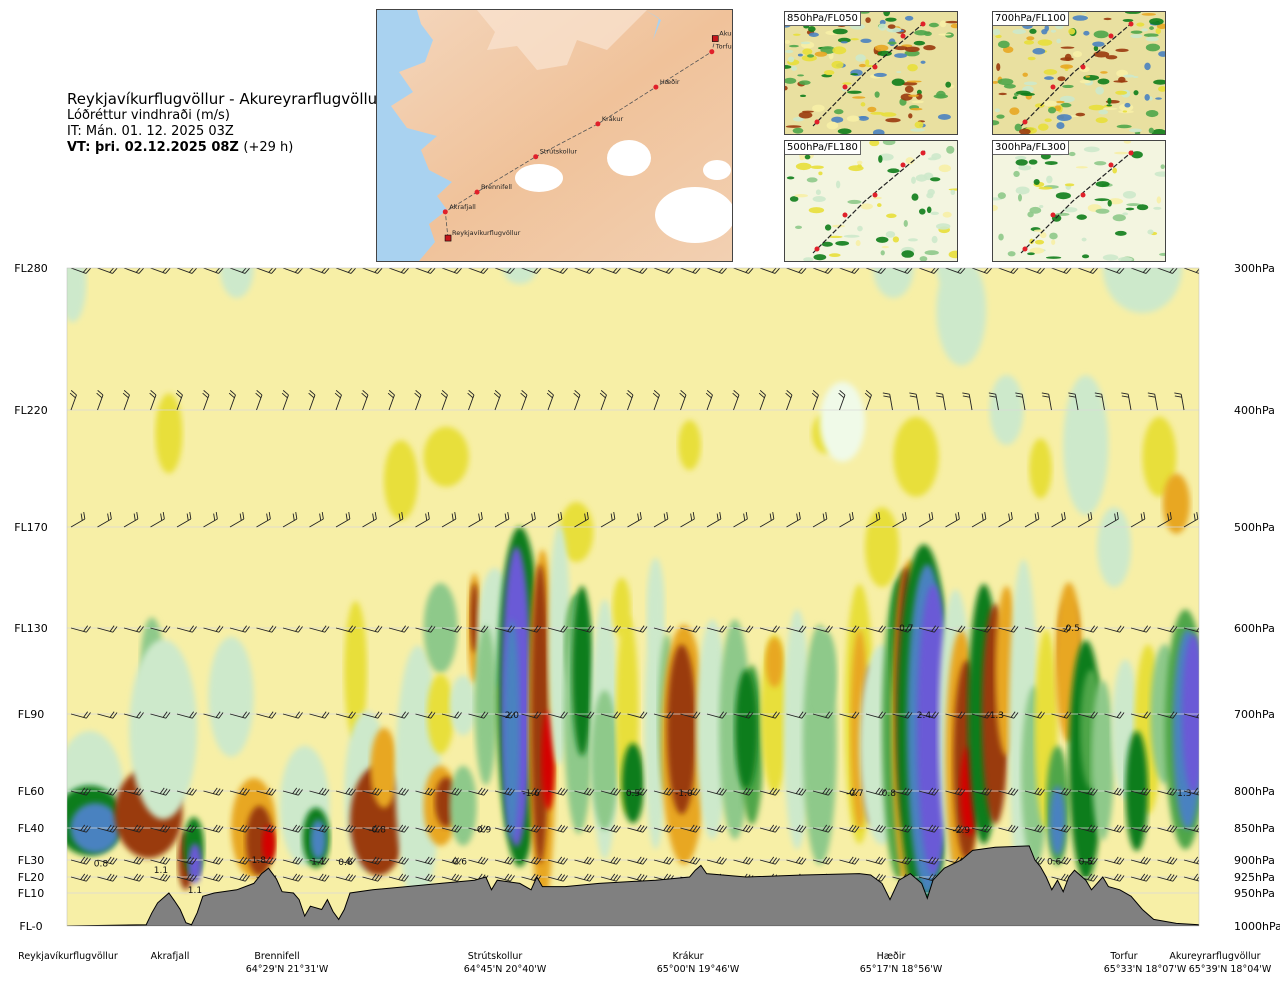 This screenshot has height=981, width=1280. I want to click on flight-level-tick: FL-0, so click(30, 926).